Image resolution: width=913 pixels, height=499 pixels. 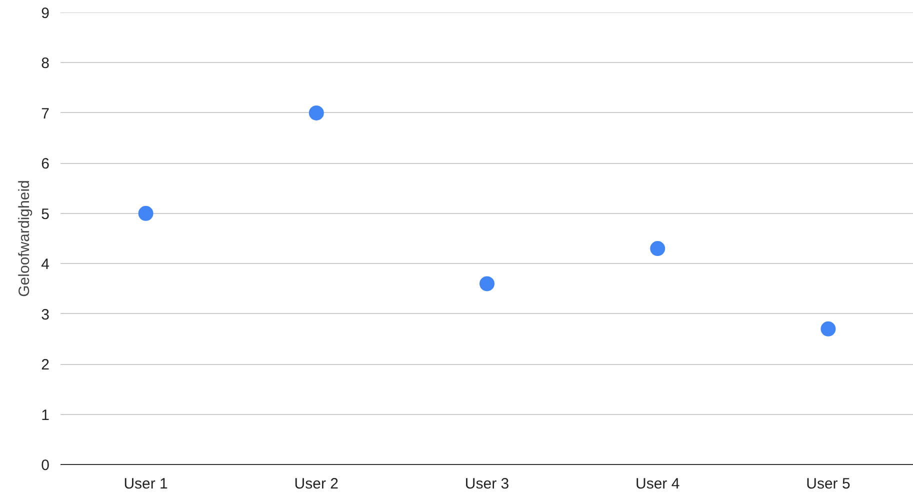 I want to click on y-tick-label: 4, so click(x=45, y=265).